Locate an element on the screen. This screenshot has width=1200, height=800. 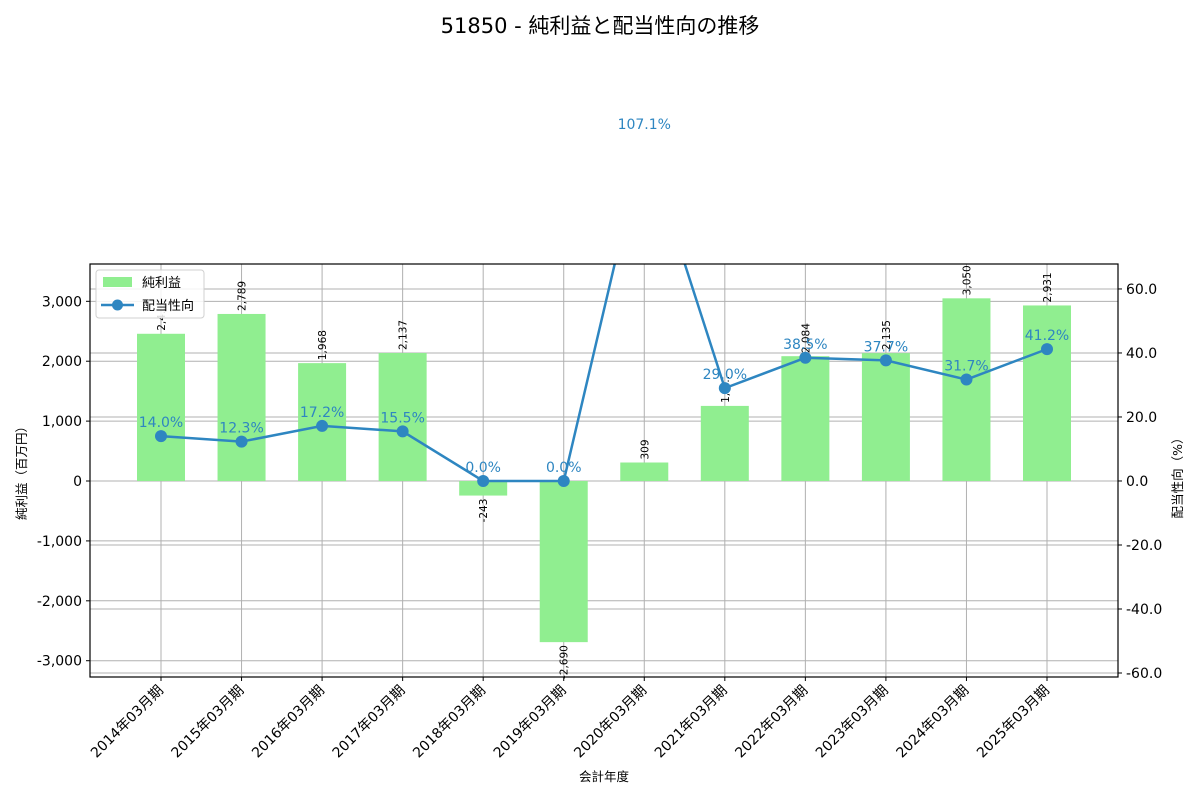
x-tick-label: 2017年03月期 is located at coordinates (369, 722).